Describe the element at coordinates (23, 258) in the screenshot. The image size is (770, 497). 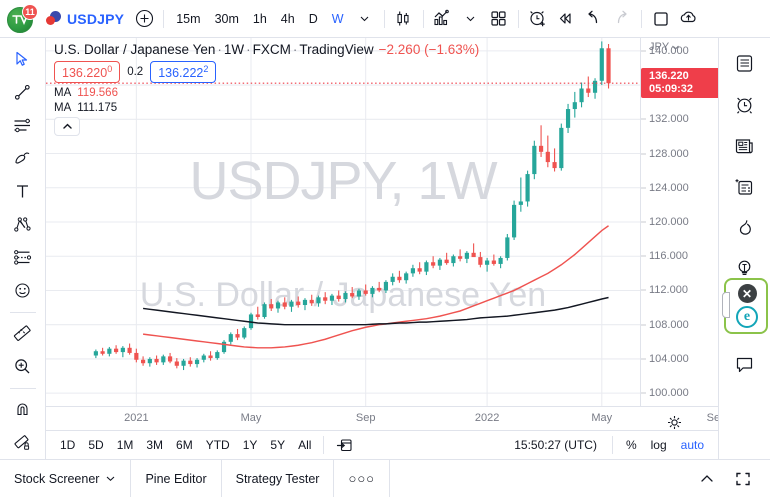
I see `pattern-tool` at that location.